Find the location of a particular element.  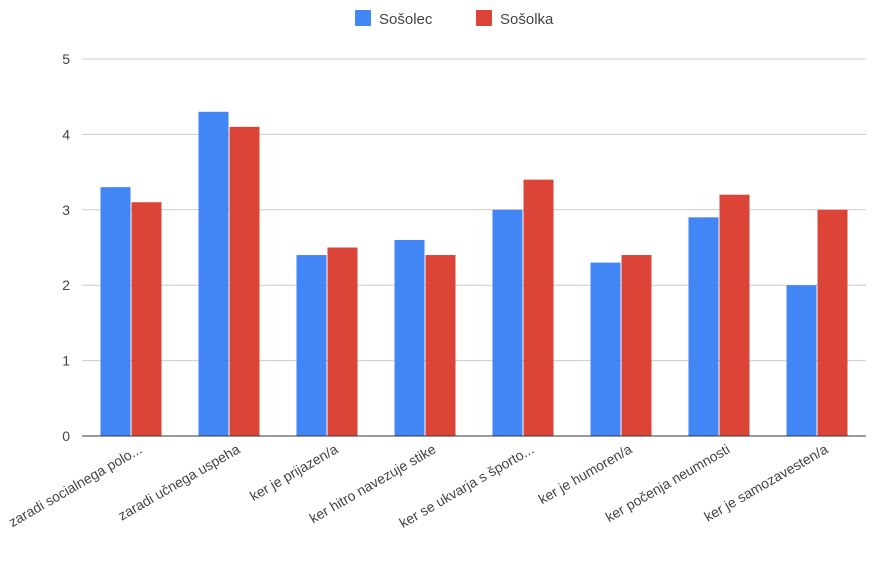

y-tick-label: 1 is located at coordinates (66, 361).